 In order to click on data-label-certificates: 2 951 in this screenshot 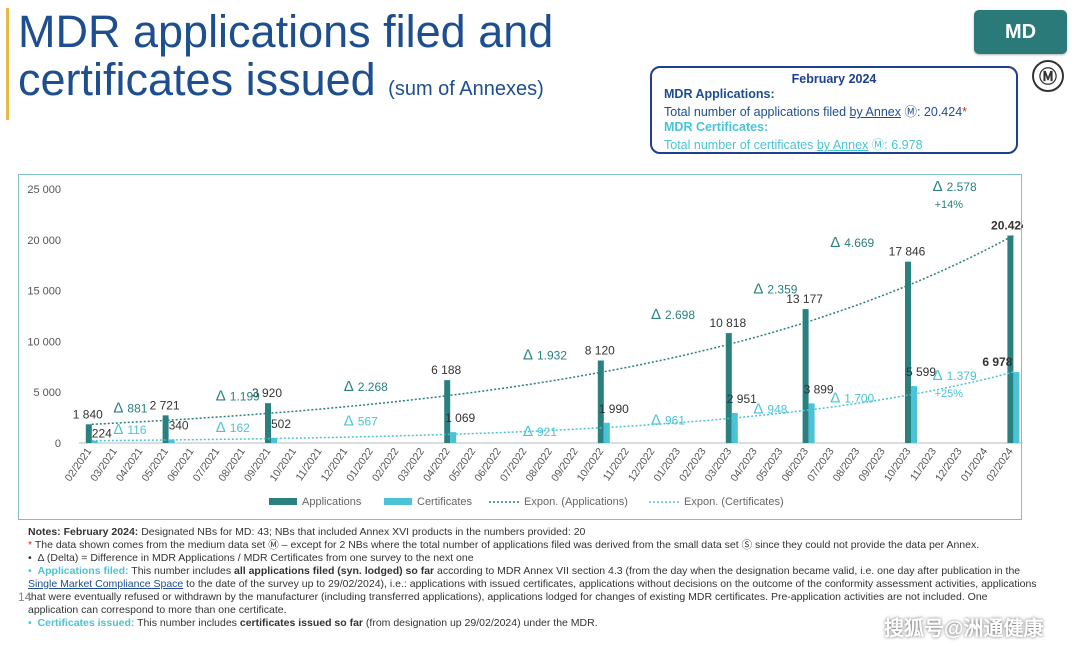, I will do `click(742, 399)`.